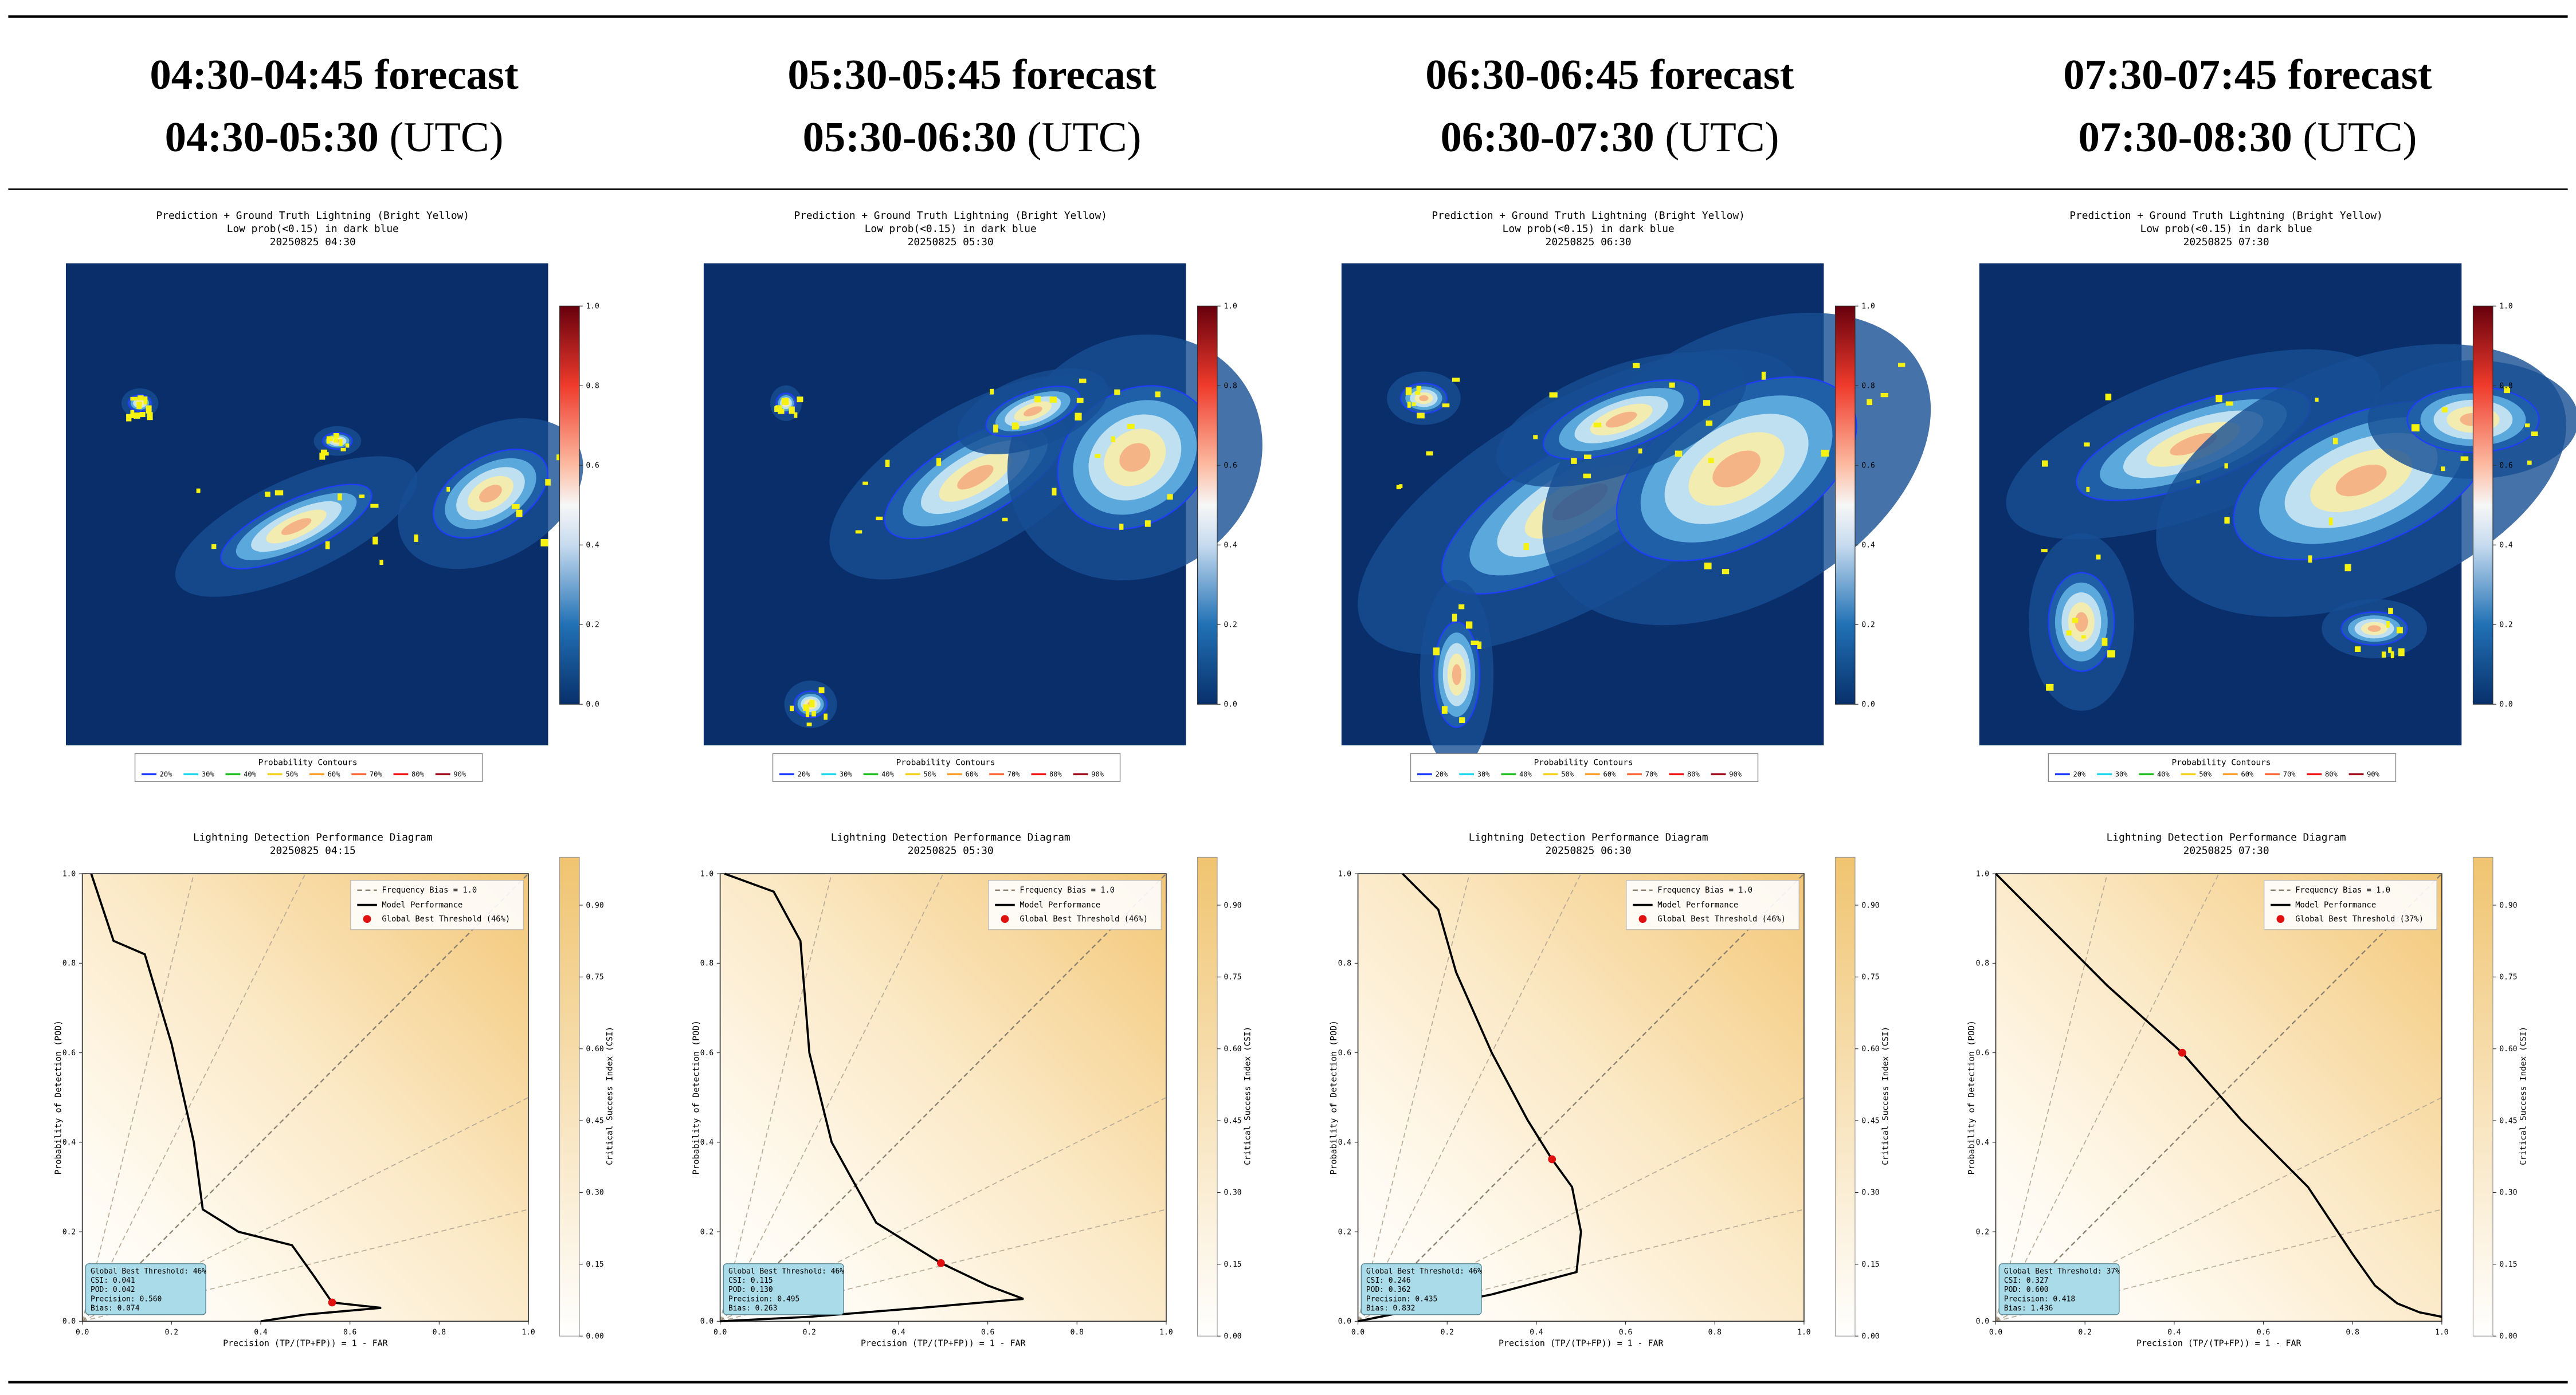 The width and height of the screenshot is (2576, 1395). Describe the element at coordinates (429, 890) in the screenshot. I see `legend-bias-label: Frequency Bias = 1.0` at that location.